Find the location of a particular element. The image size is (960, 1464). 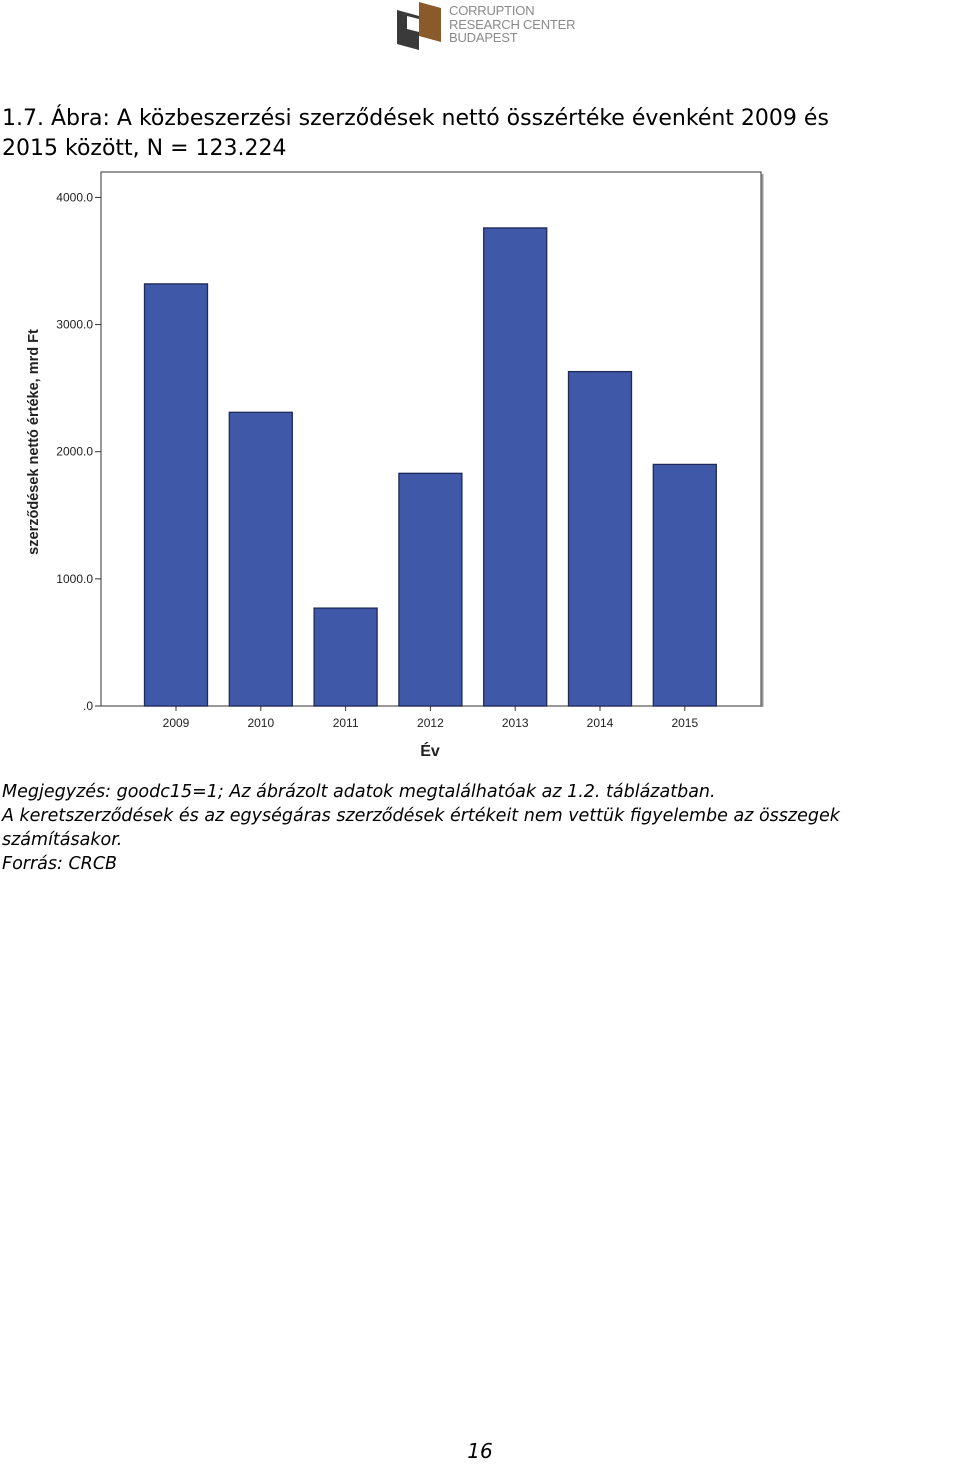

x-tick-label: 2009 is located at coordinates (176, 723).